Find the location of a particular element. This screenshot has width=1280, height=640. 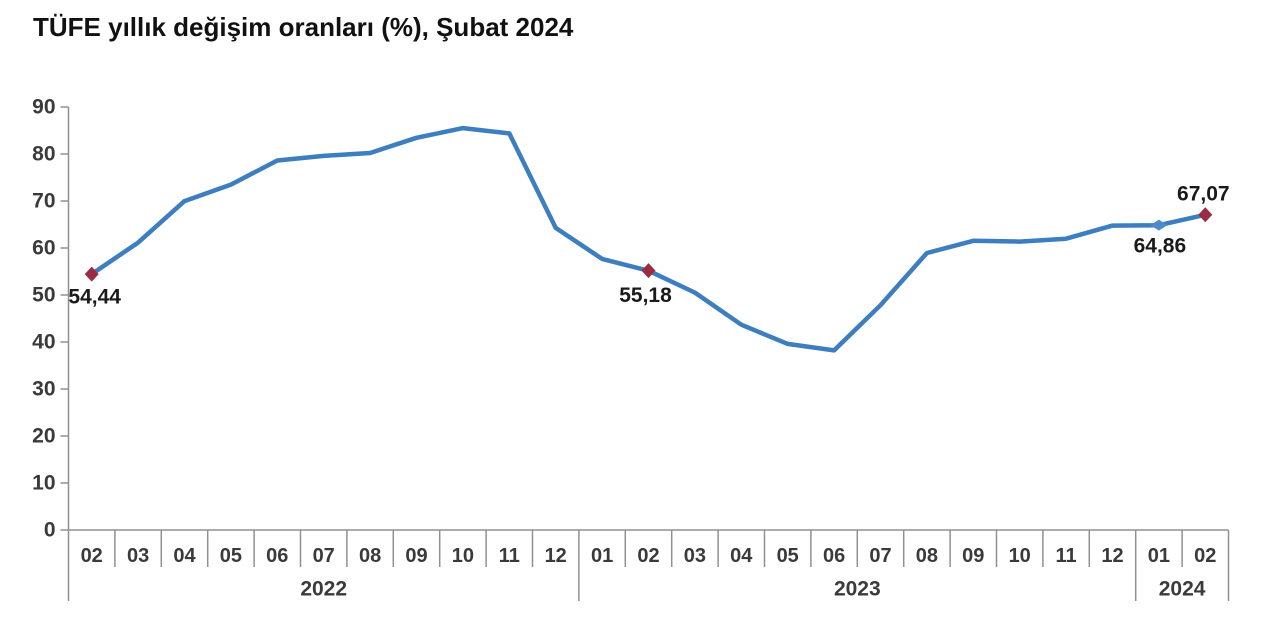

data-point-label: 54,44 is located at coordinates (94, 297).